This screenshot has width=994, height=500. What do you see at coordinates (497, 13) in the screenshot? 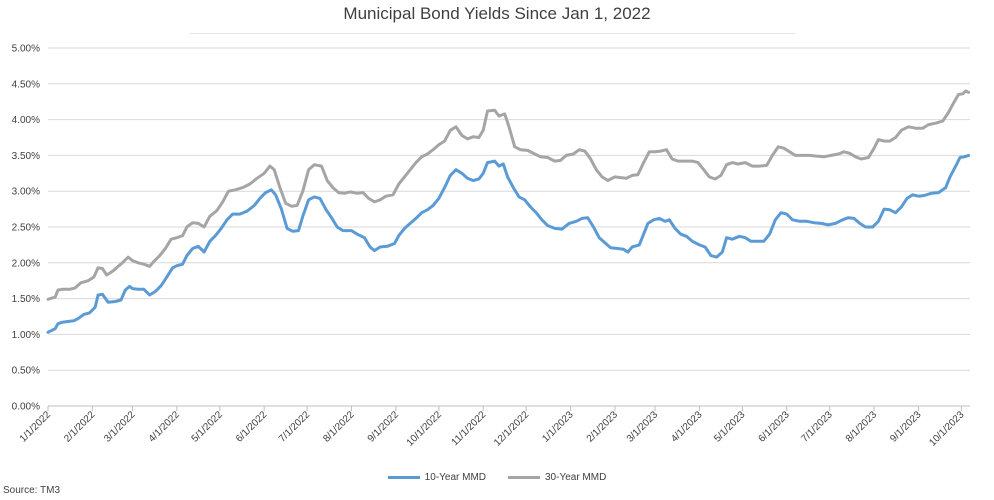
I see `chart-title: Municipal Bond Yields Since Jan 1, 2022` at bounding box center [497, 13].